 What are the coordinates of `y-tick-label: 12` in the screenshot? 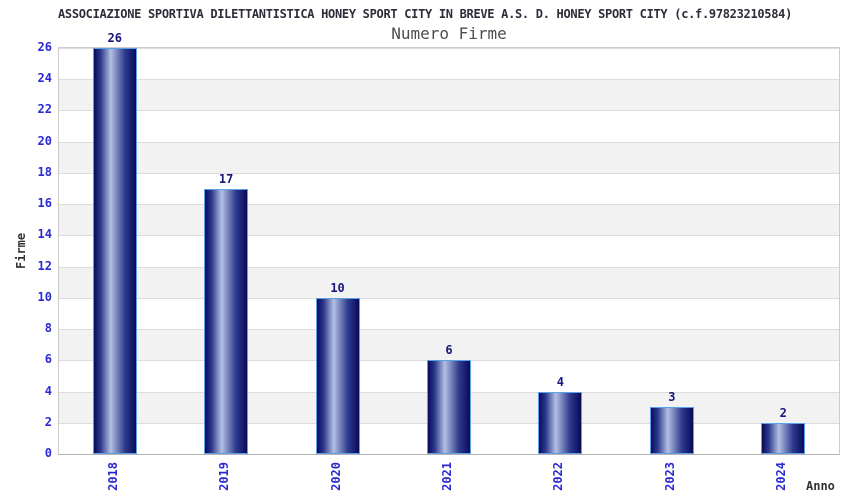 It's located at (44, 265).